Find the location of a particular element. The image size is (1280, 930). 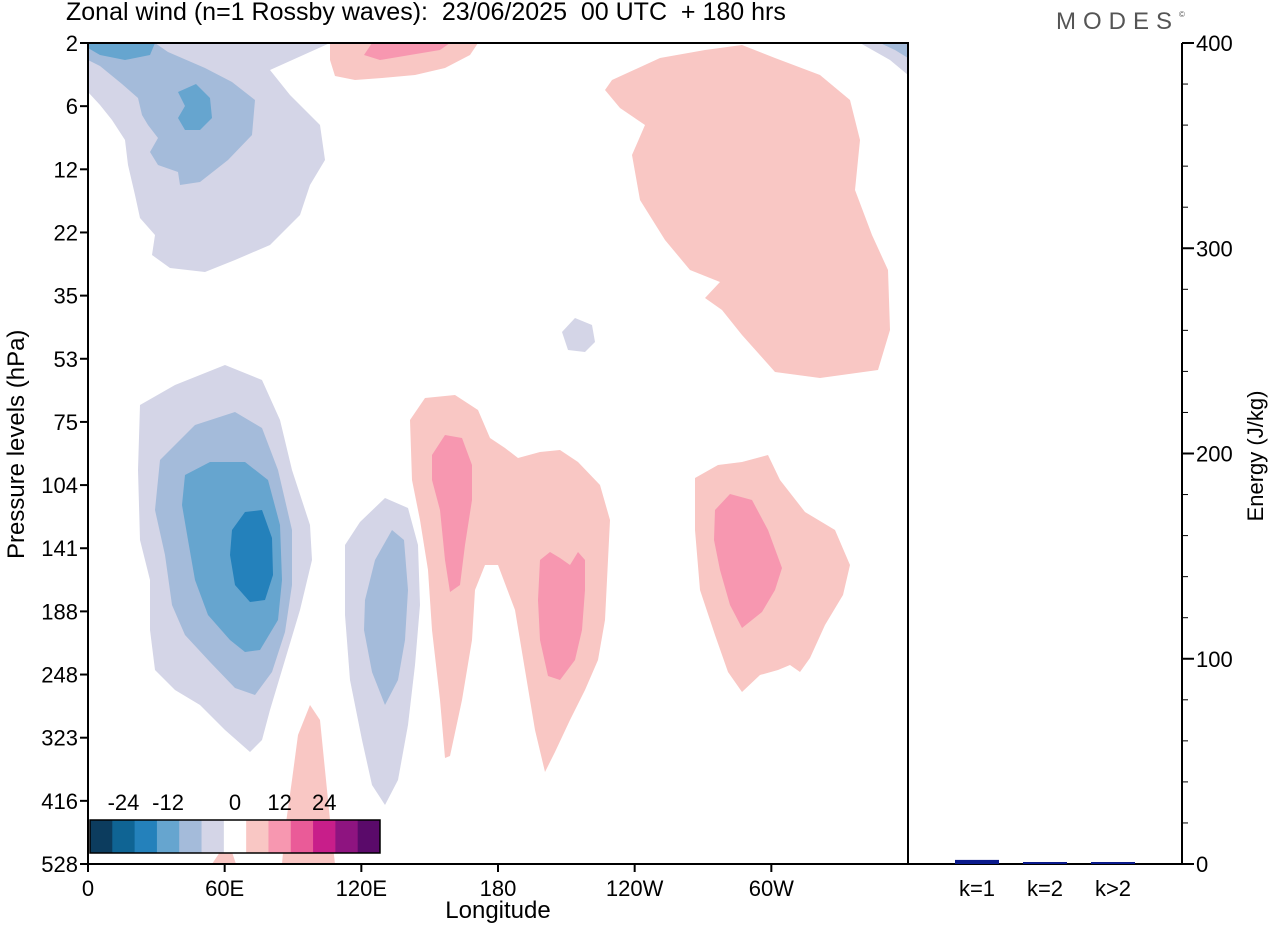

x-tick-label: 60E is located at coordinates (224, 888).